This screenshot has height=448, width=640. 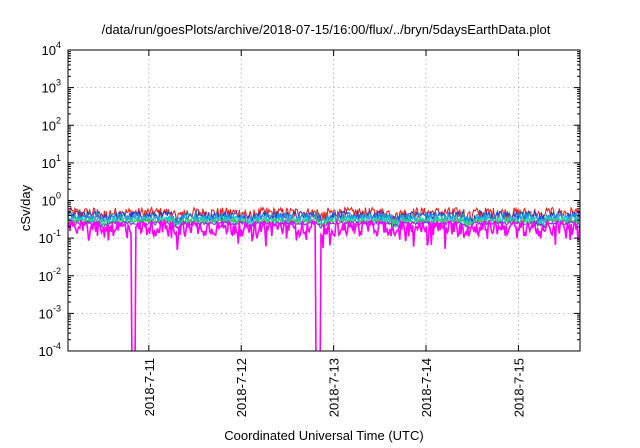 I want to click on y-tick-exponent: 0, so click(x=58, y=196).